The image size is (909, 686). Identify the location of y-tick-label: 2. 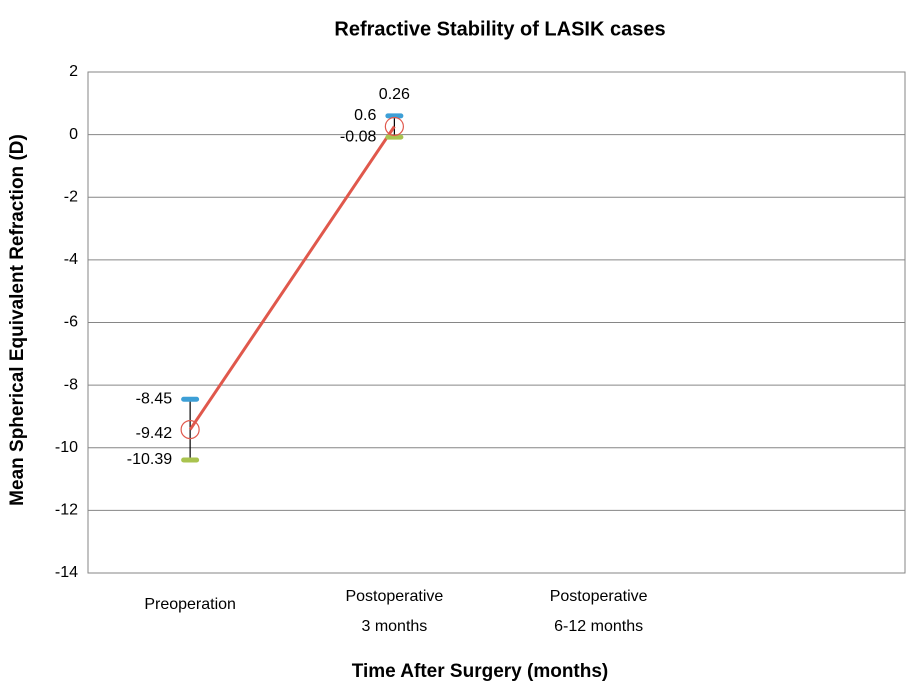
(73, 71).